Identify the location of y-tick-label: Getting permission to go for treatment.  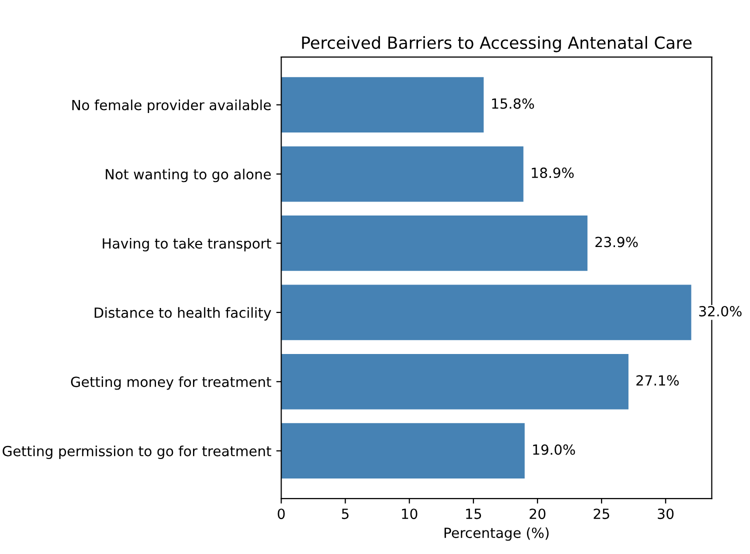
(137, 453).